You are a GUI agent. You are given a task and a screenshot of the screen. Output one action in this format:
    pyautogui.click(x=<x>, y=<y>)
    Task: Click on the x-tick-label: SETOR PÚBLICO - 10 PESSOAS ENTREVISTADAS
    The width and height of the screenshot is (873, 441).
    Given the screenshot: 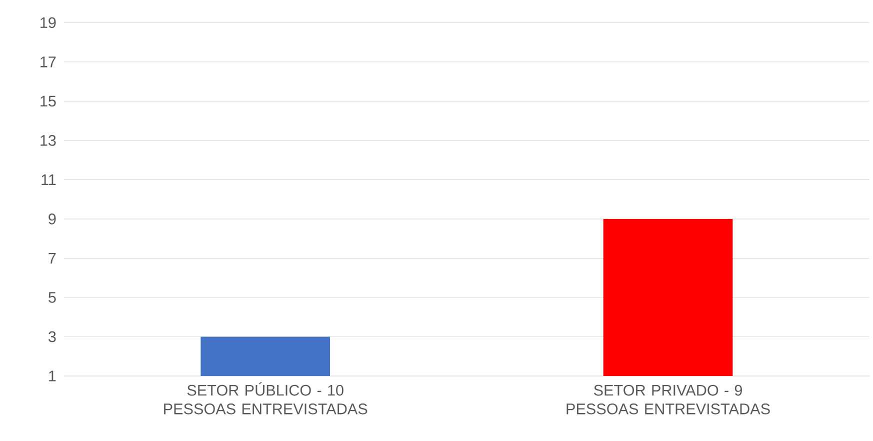 What is the action you would take?
    pyautogui.click(x=266, y=398)
    